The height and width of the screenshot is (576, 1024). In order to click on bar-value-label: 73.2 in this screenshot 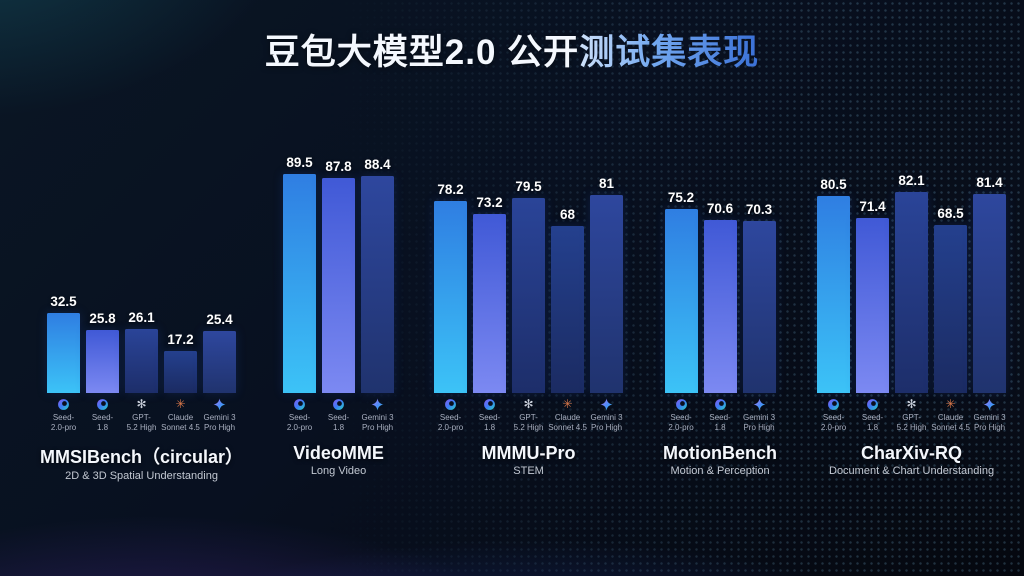, I will do `click(489, 202)`.